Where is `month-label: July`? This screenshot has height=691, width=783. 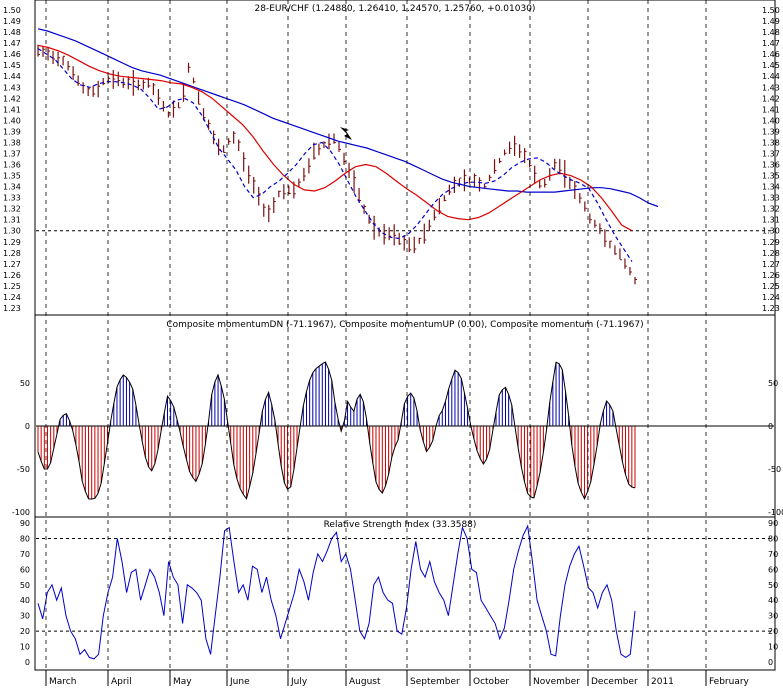
month-label: July is located at coordinates (299, 681).